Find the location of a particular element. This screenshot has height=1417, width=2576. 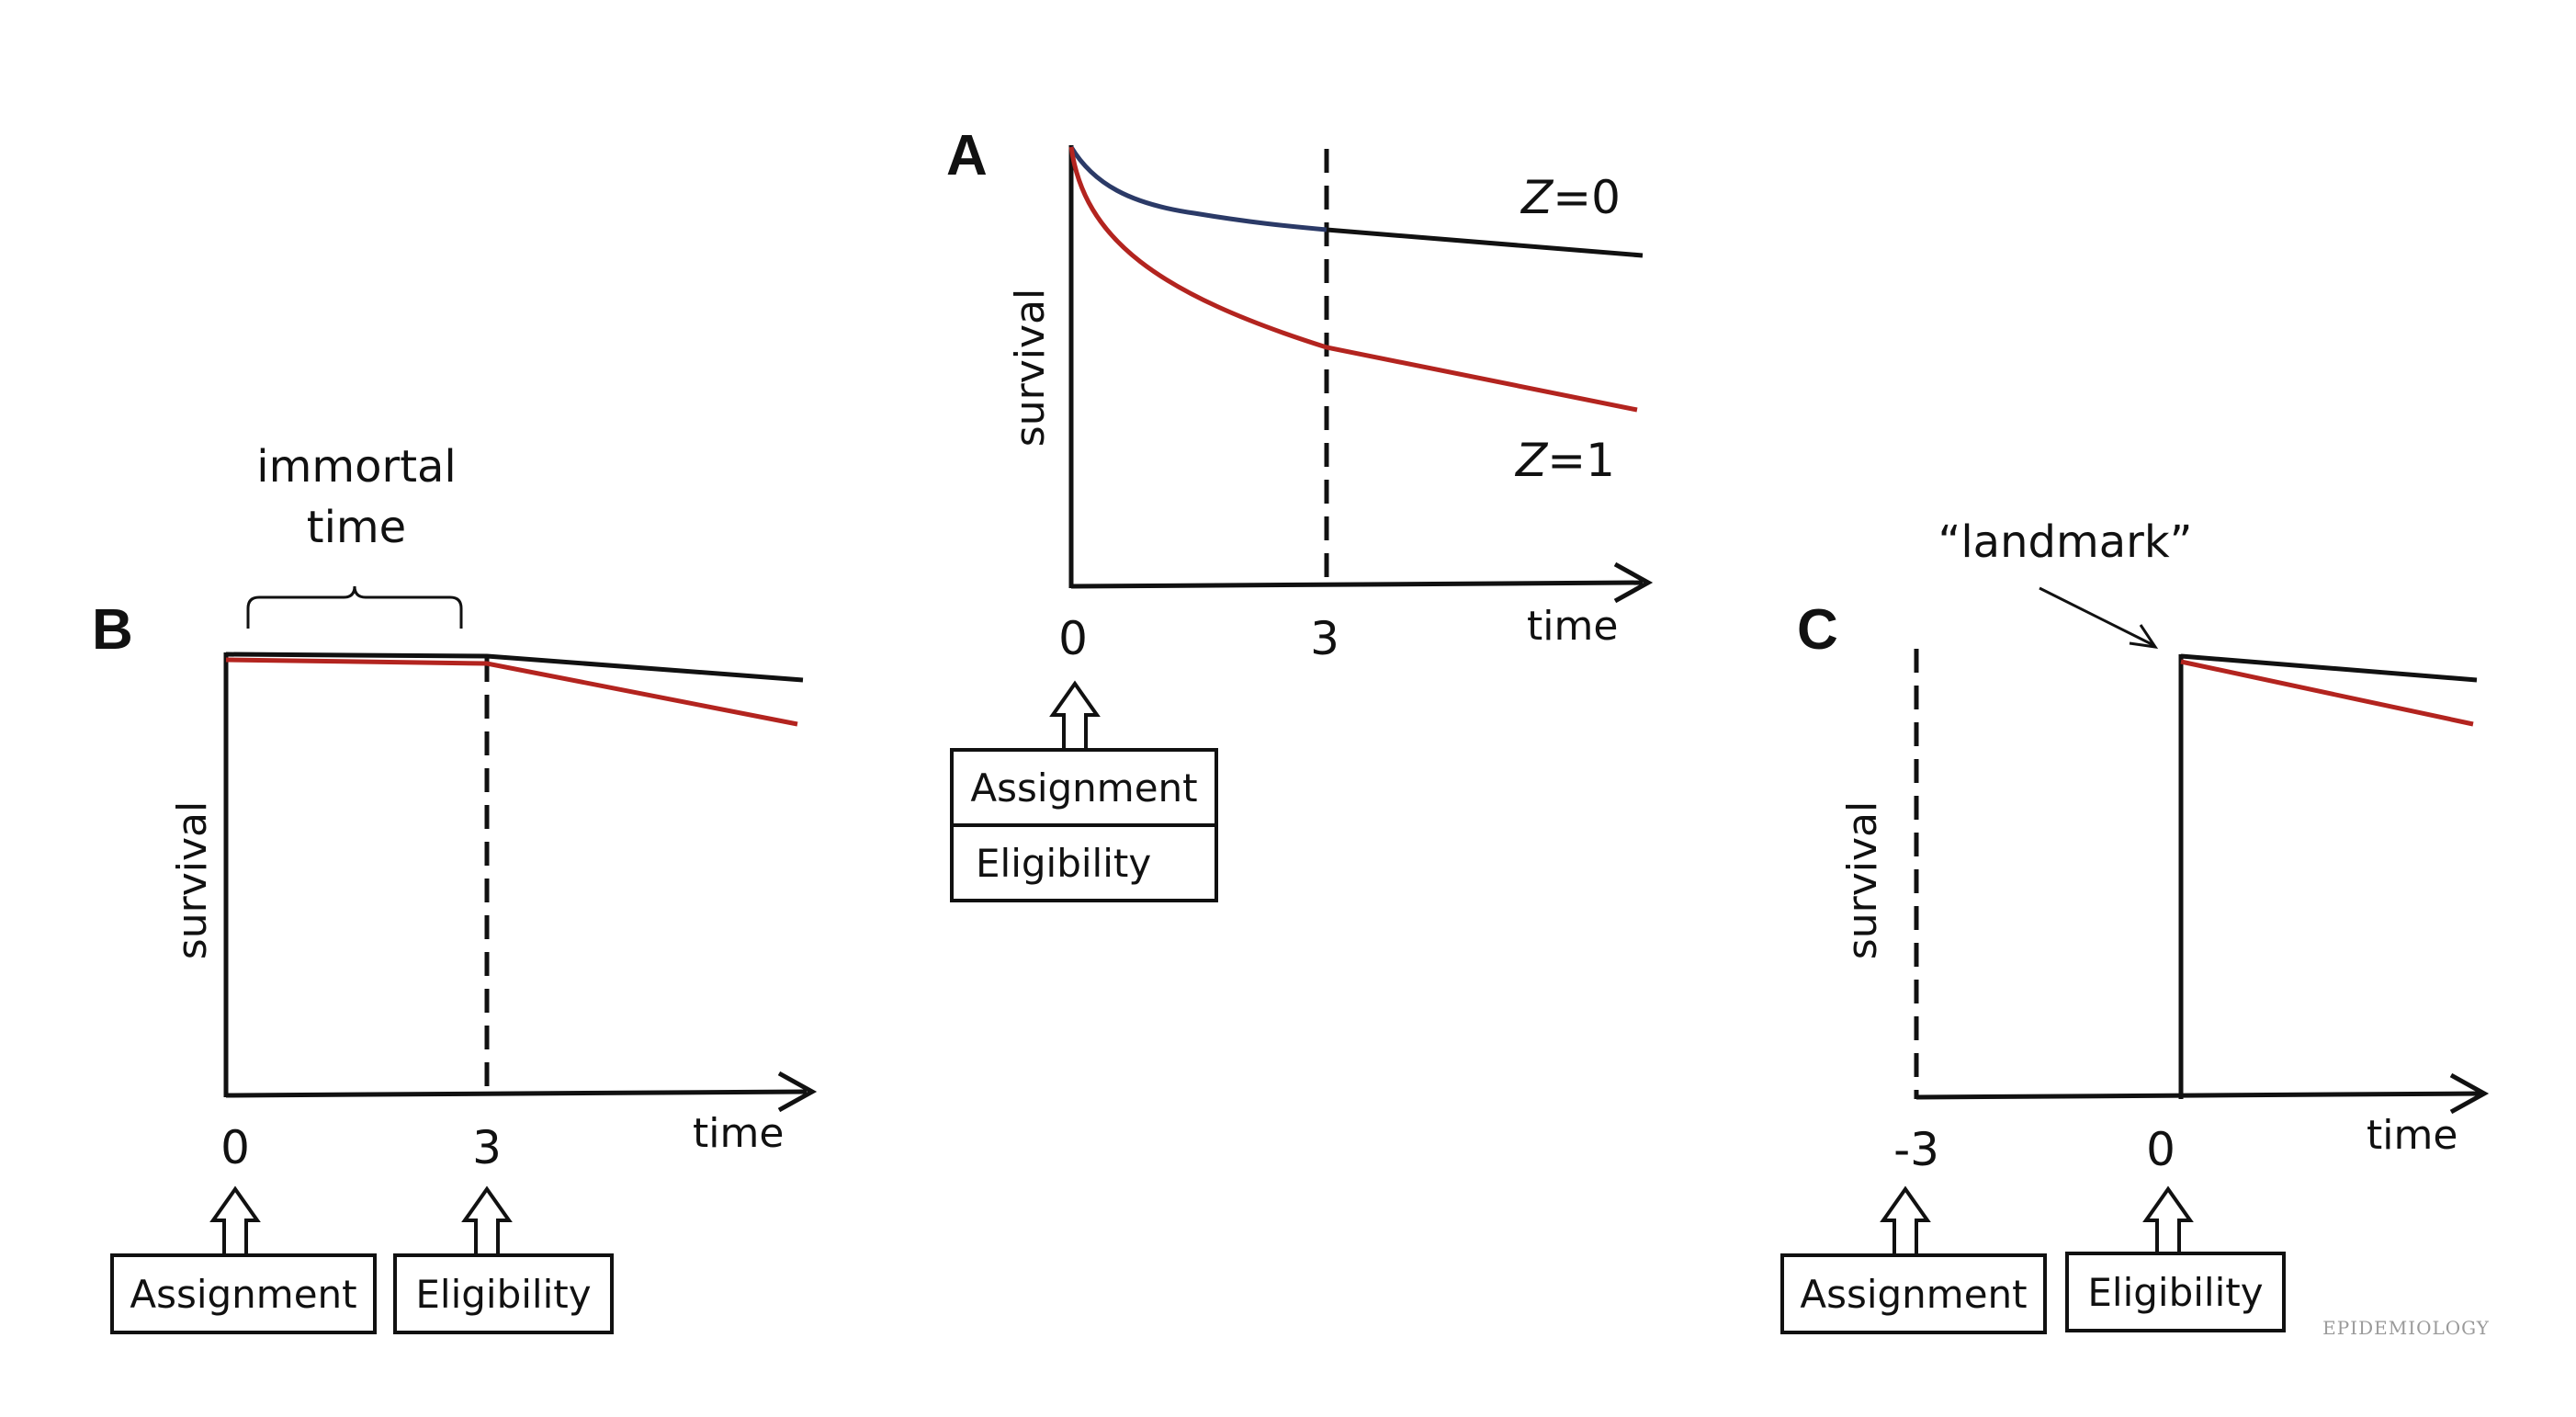

panel-a-z0-curve-early is located at coordinates (1198, 188).